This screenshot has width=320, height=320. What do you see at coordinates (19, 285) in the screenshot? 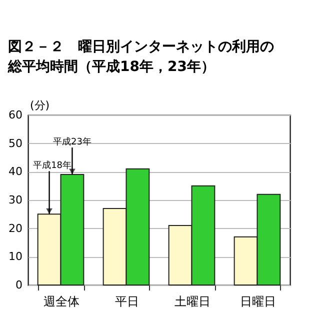
I see `y-tick-label: 0` at bounding box center [19, 285].